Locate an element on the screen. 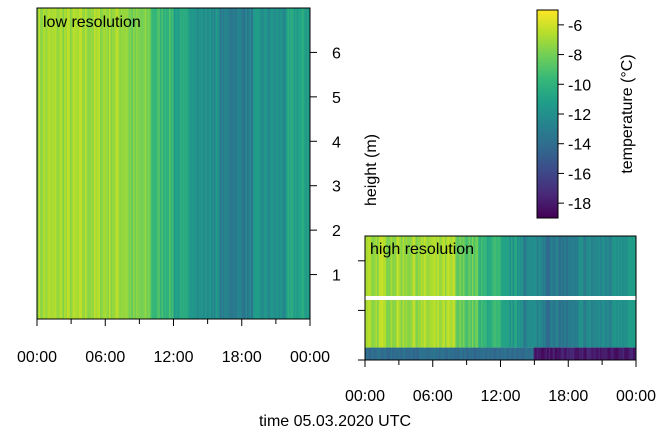  low-res-y-tick-label: 1 is located at coordinates (336, 276).